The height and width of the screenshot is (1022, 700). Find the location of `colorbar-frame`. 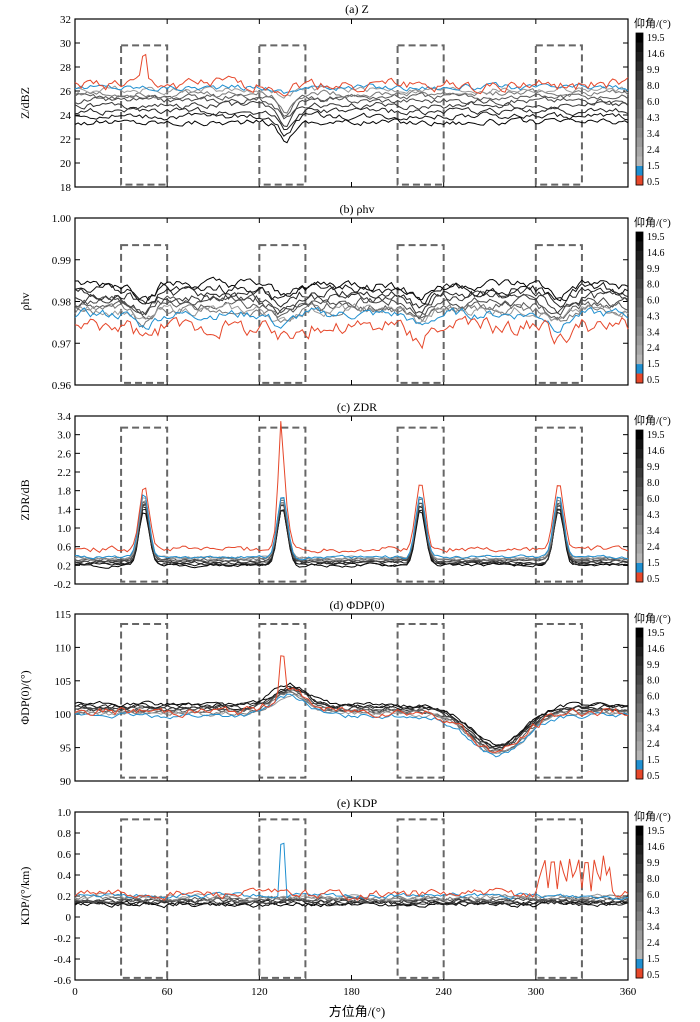

colorbar-frame is located at coordinates (639, 506).